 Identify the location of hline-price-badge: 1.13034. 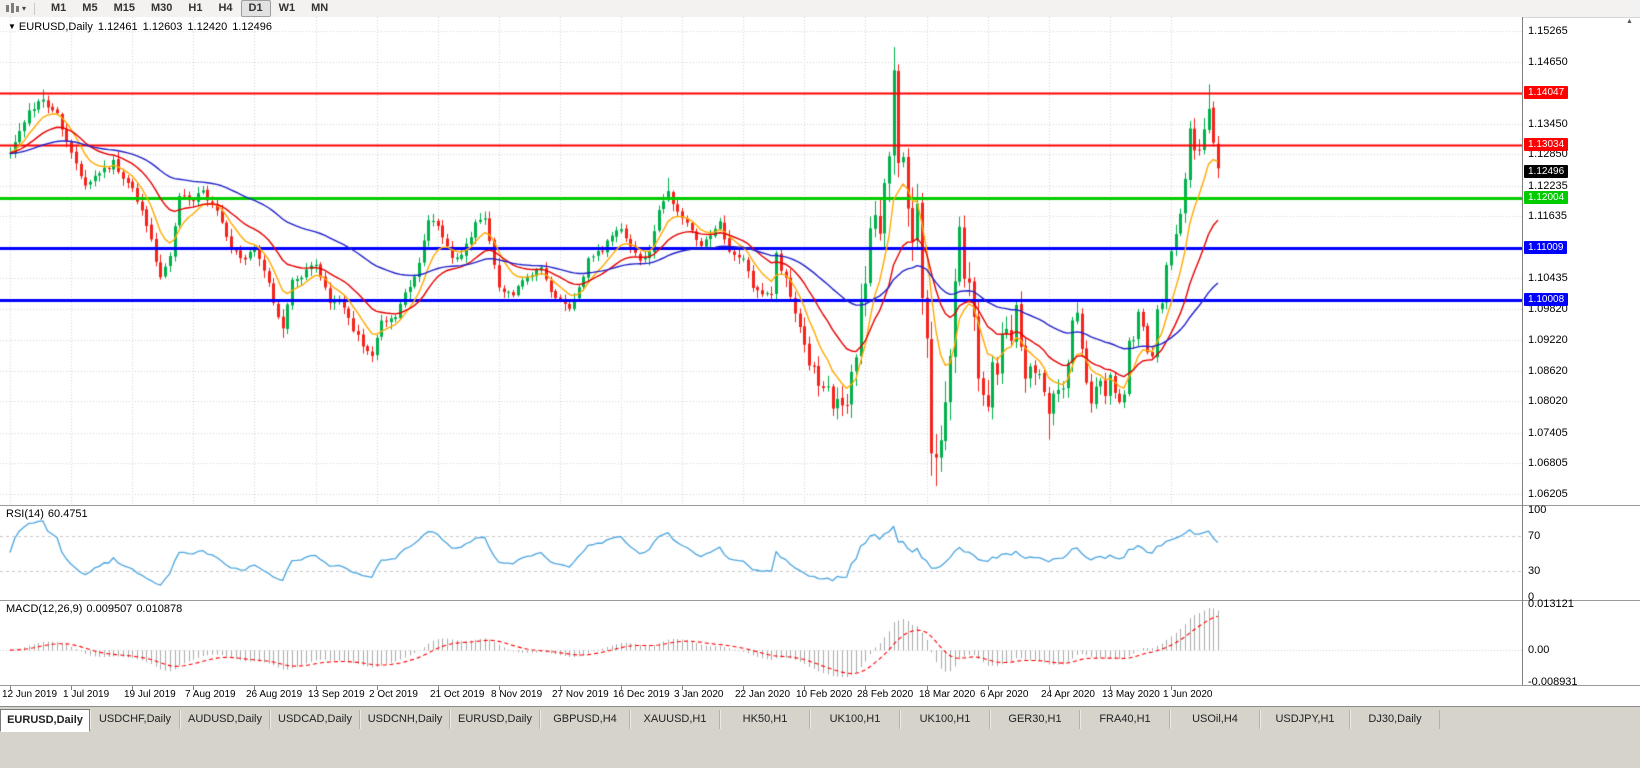
(1546, 144).